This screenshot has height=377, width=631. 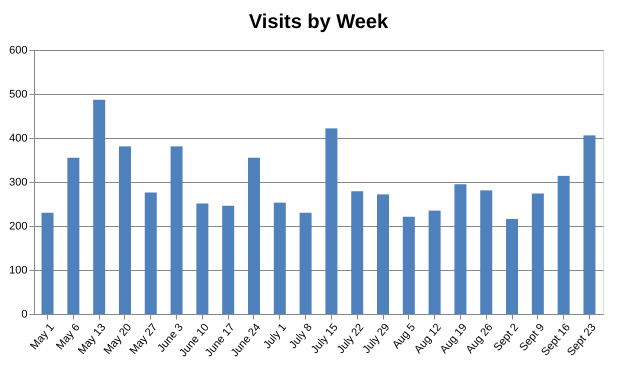 I want to click on y-tick-label: 600, so click(x=18, y=50).